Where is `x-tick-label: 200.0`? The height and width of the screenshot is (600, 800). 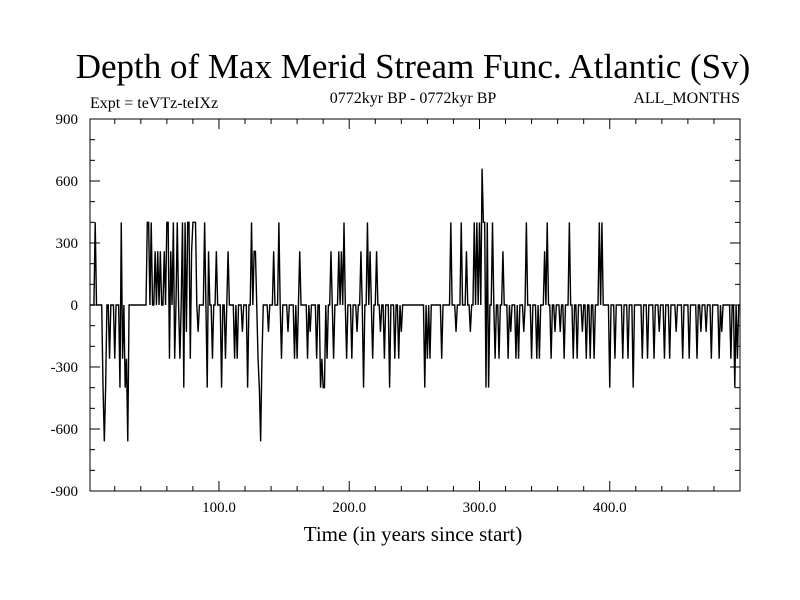
x-tick-label: 200.0 is located at coordinates (349, 508).